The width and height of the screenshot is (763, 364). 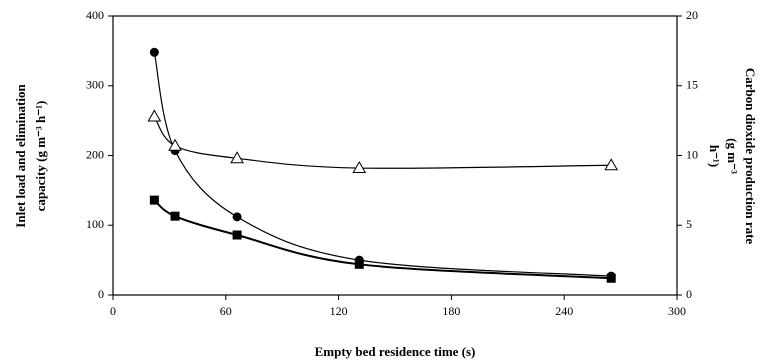 I want to click on x-tick-label: 180, so click(x=451, y=311).